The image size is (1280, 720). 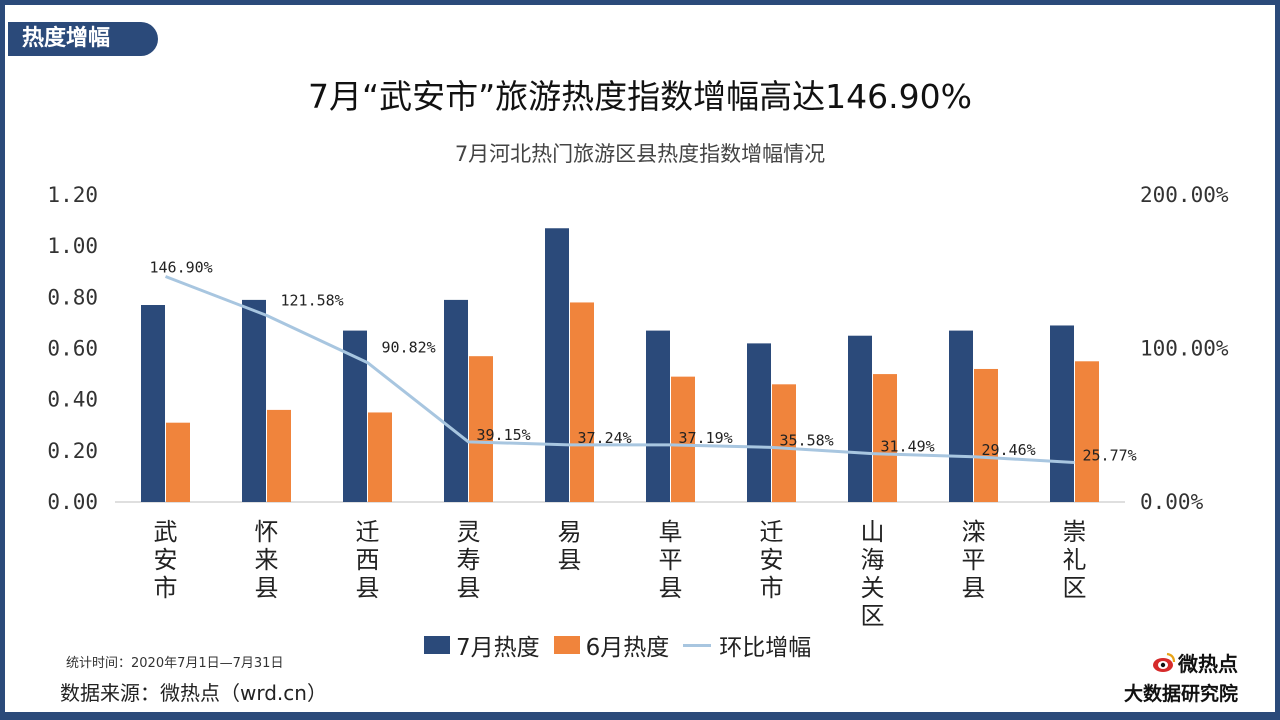 What do you see at coordinates (1184, 349) in the screenshot?
I see `y-right-tick-label: 100.00%` at bounding box center [1184, 349].